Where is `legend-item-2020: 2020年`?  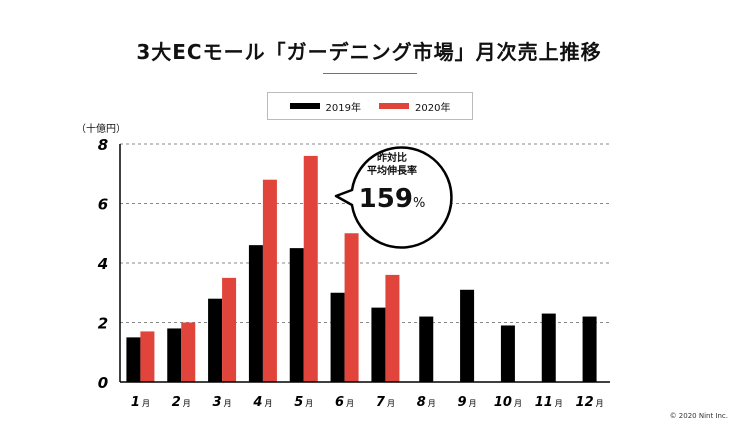
legend-item-2020: 2020年 is located at coordinates (414, 106).